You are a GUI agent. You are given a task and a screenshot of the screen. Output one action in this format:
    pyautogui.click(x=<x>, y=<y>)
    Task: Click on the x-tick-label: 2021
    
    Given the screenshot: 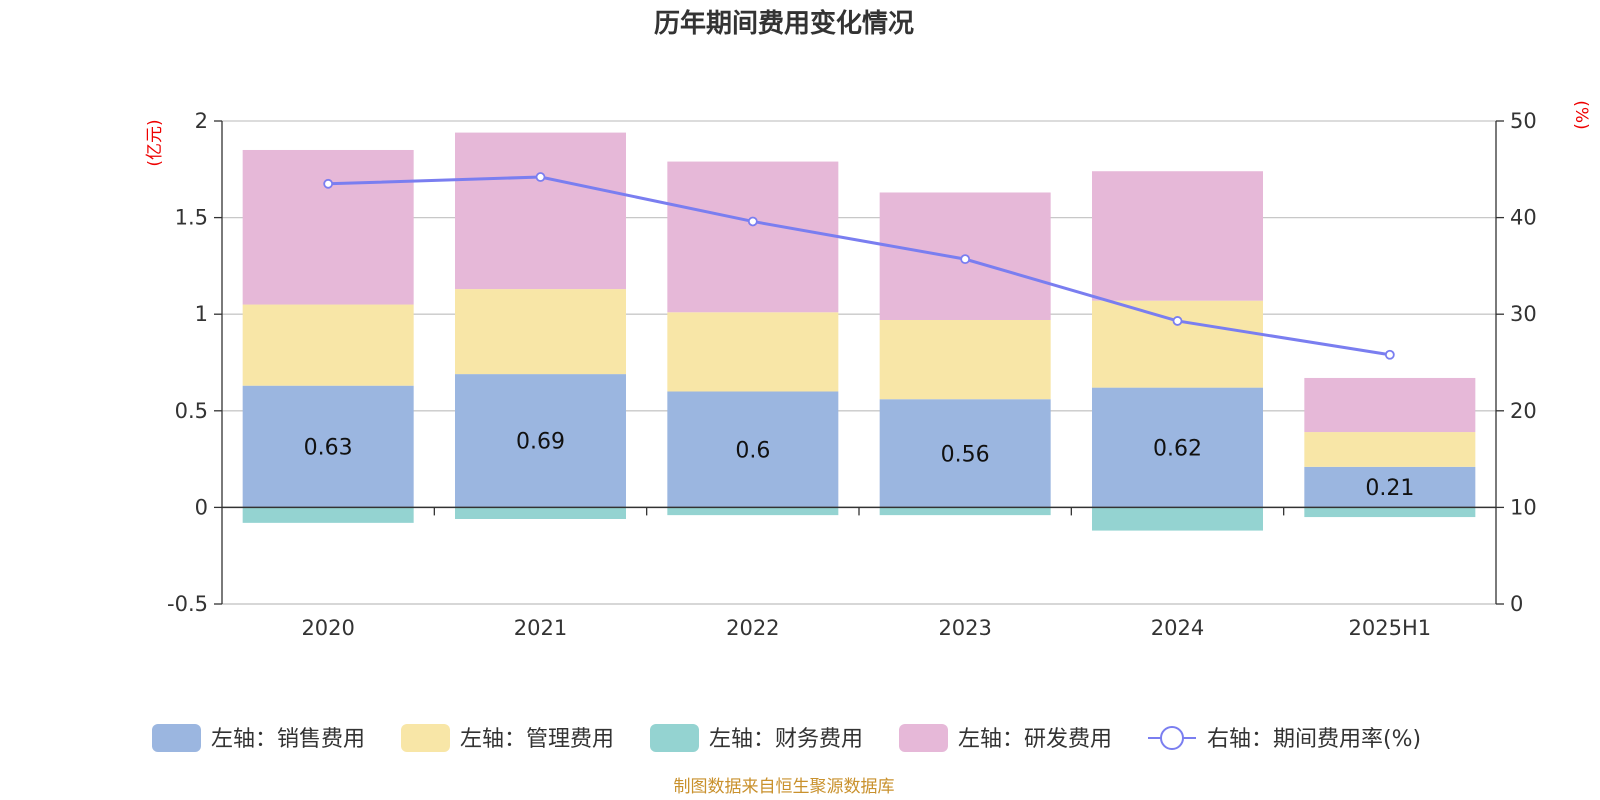 What is the action you would take?
    pyautogui.click(x=540, y=628)
    